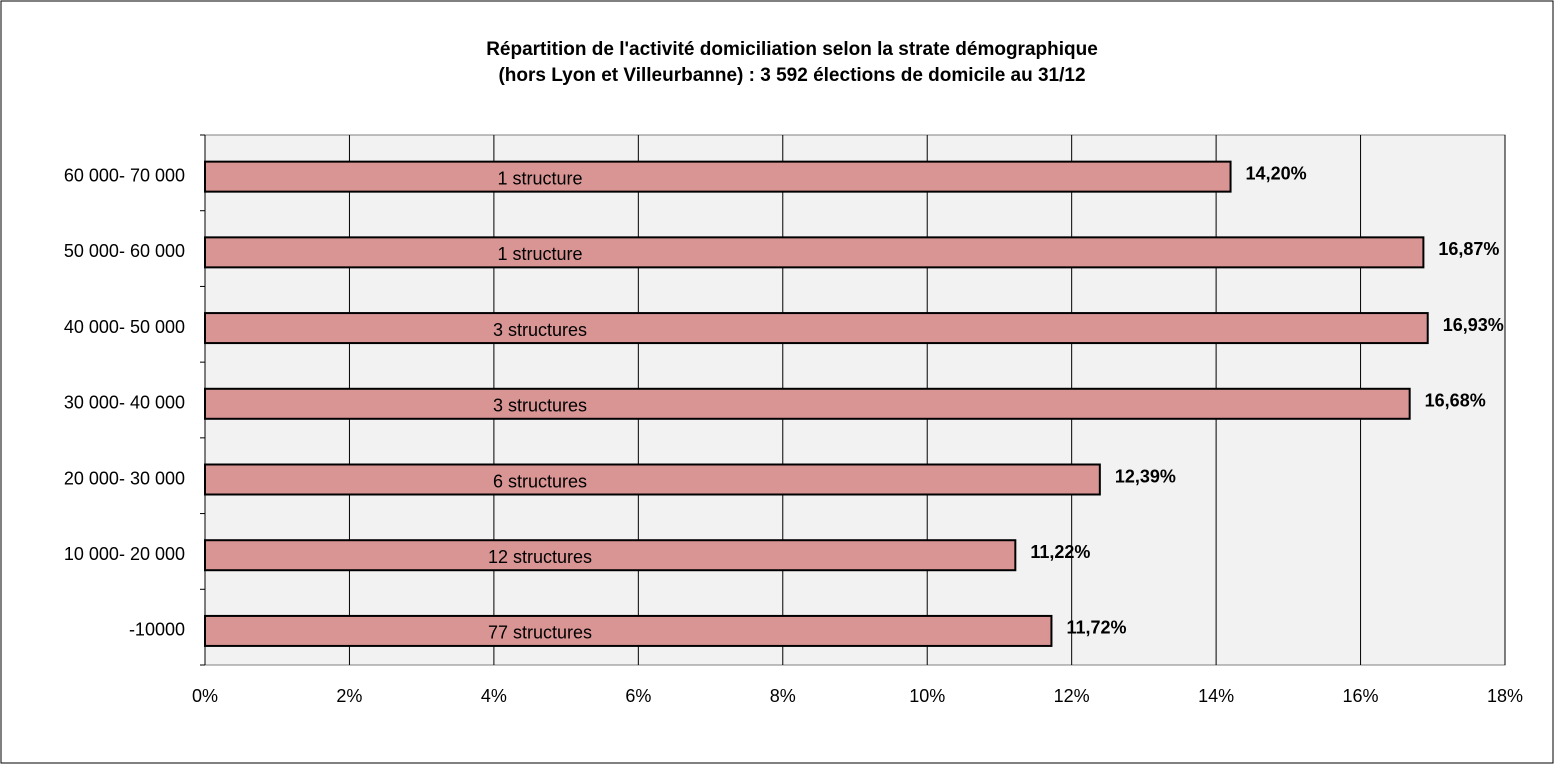 Image resolution: width=1554 pixels, height=764 pixels. What do you see at coordinates (638, 696) in the screenshot?
I see `x-tick-label: 6%` at bounding box center [638, 696].